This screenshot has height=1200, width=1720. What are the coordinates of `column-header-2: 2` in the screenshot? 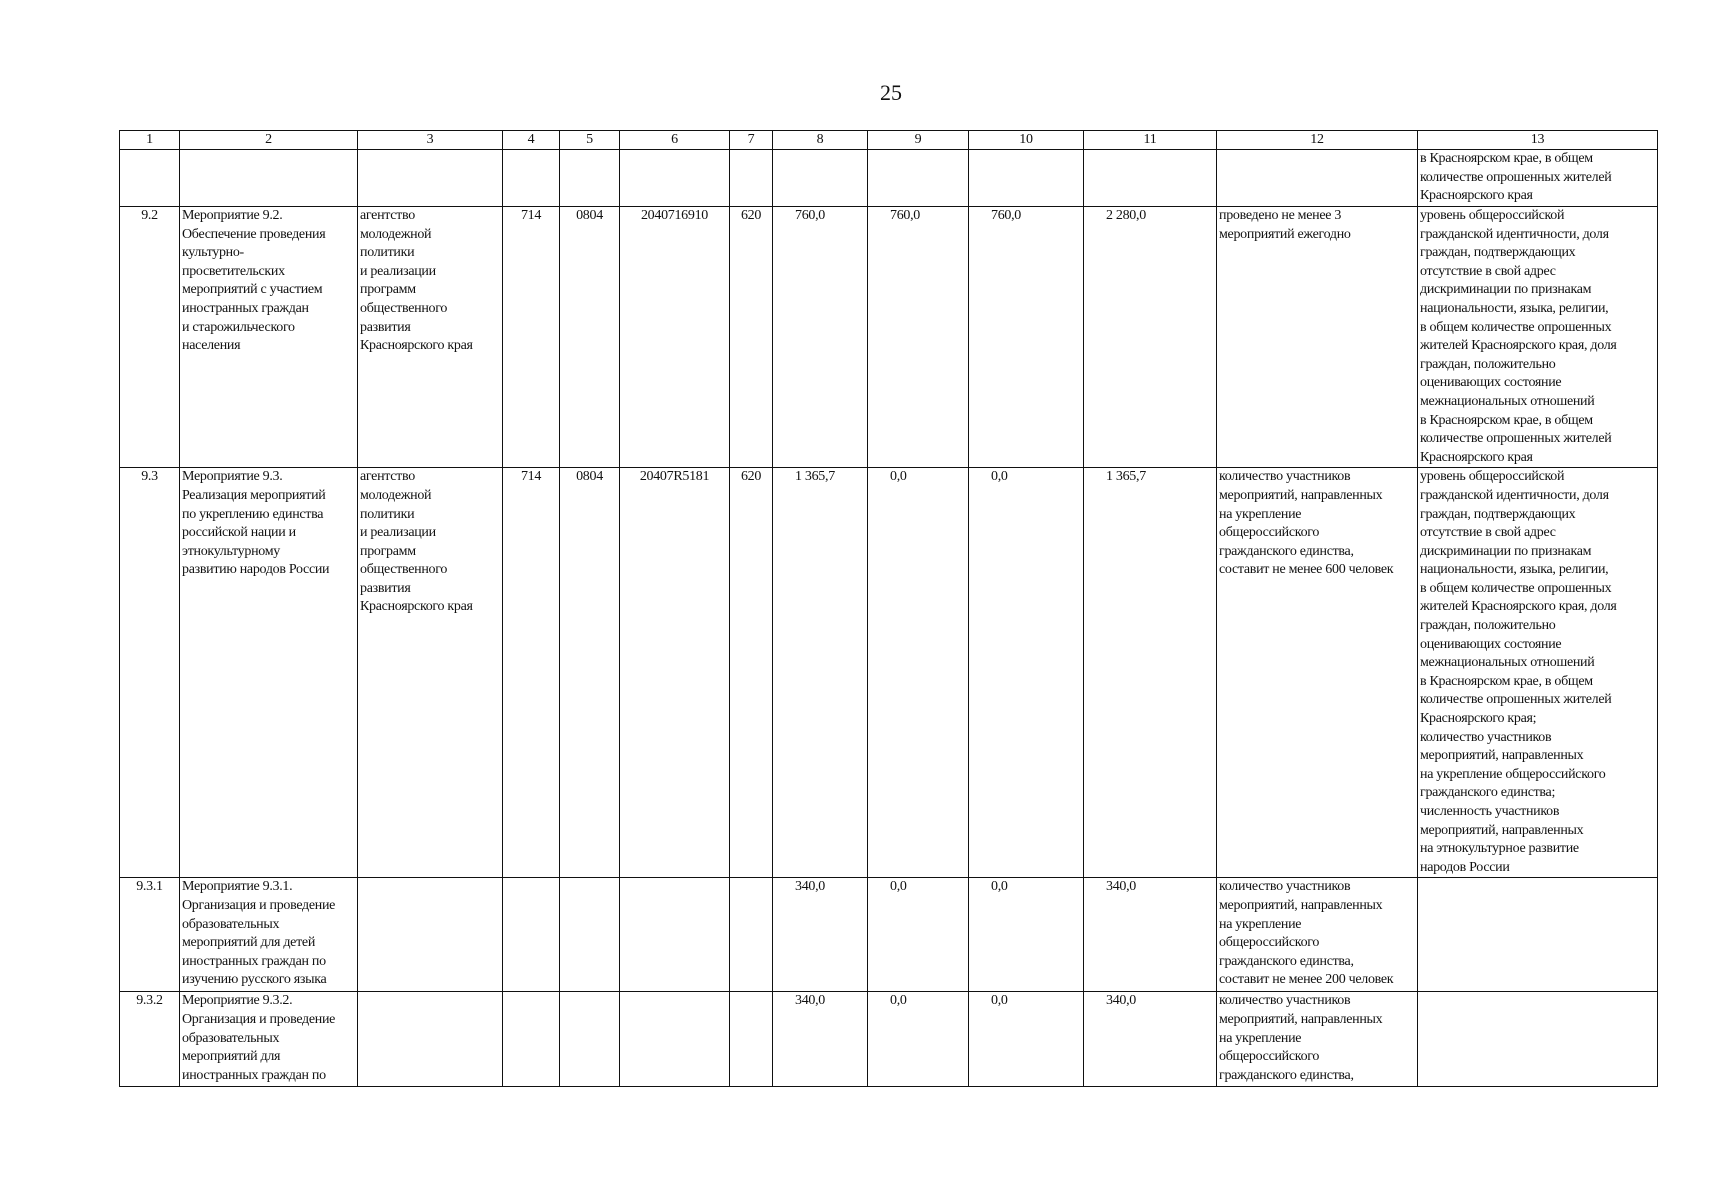 It's located at (268, 140).